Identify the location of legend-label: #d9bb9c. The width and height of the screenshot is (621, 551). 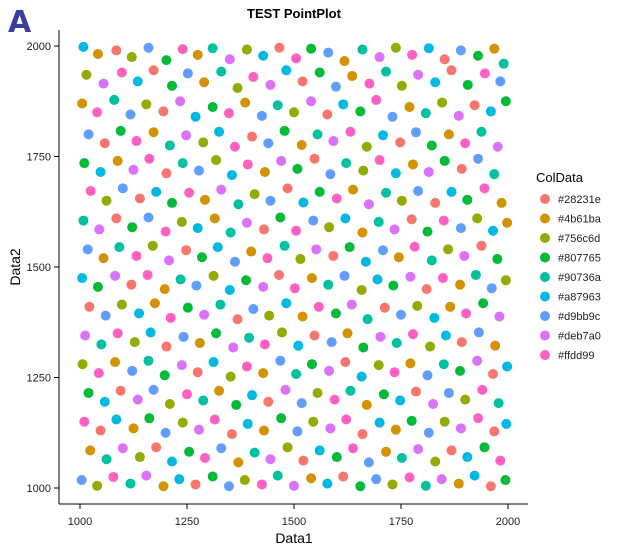
(579, 317).